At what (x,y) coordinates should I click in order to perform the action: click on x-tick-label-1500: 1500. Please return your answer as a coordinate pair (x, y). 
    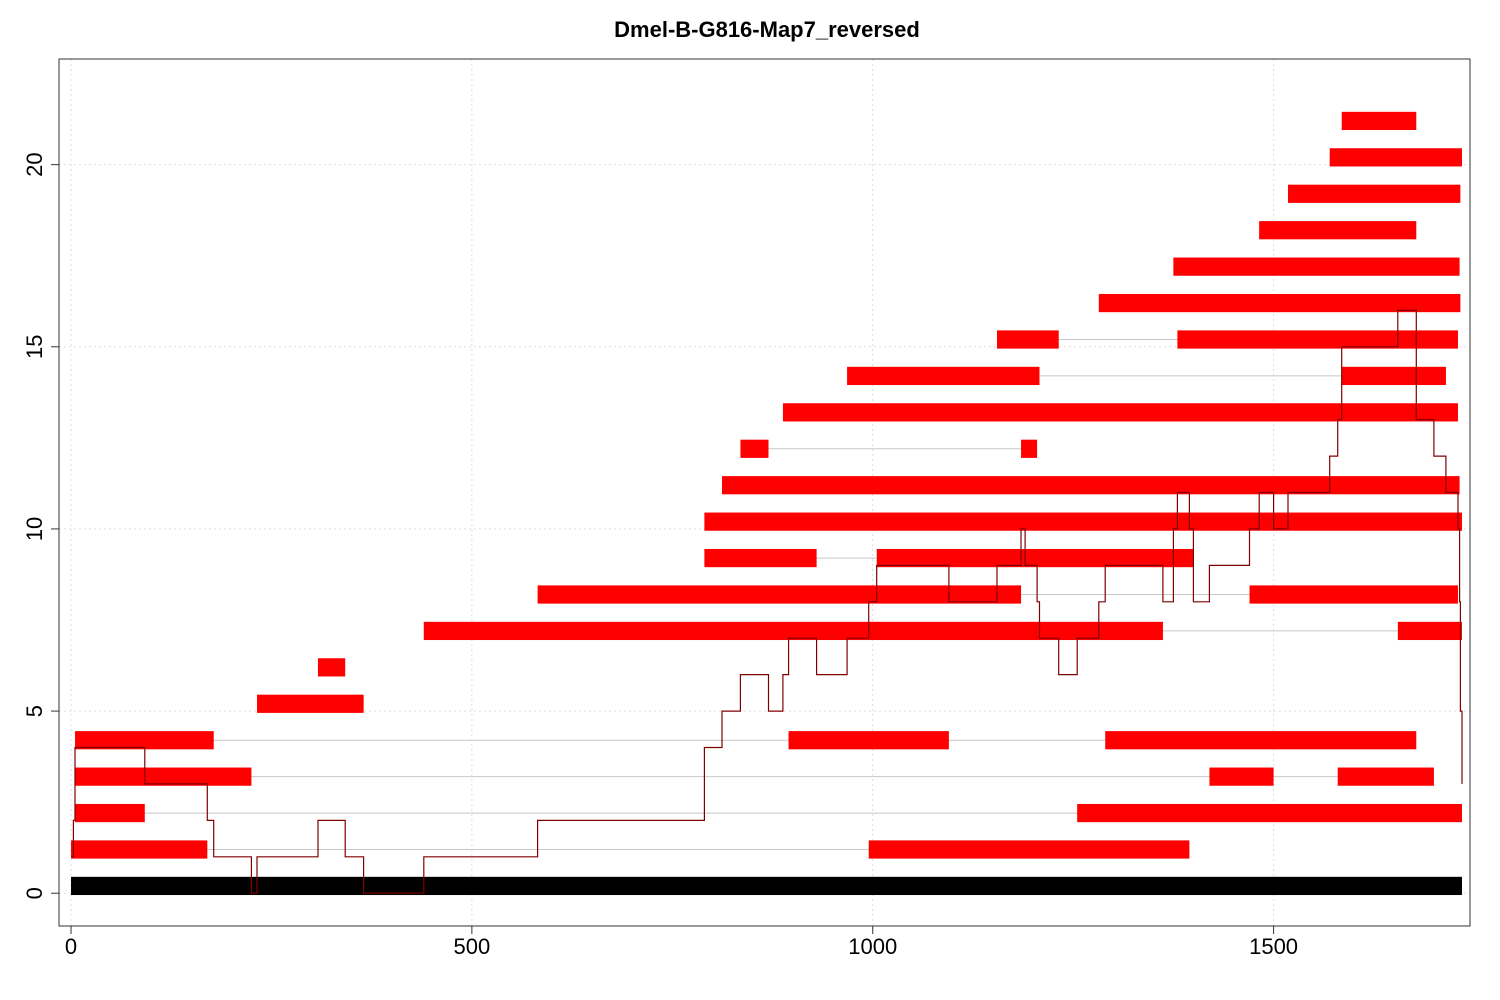
    Looking at the image, I should click on (1273, 946).